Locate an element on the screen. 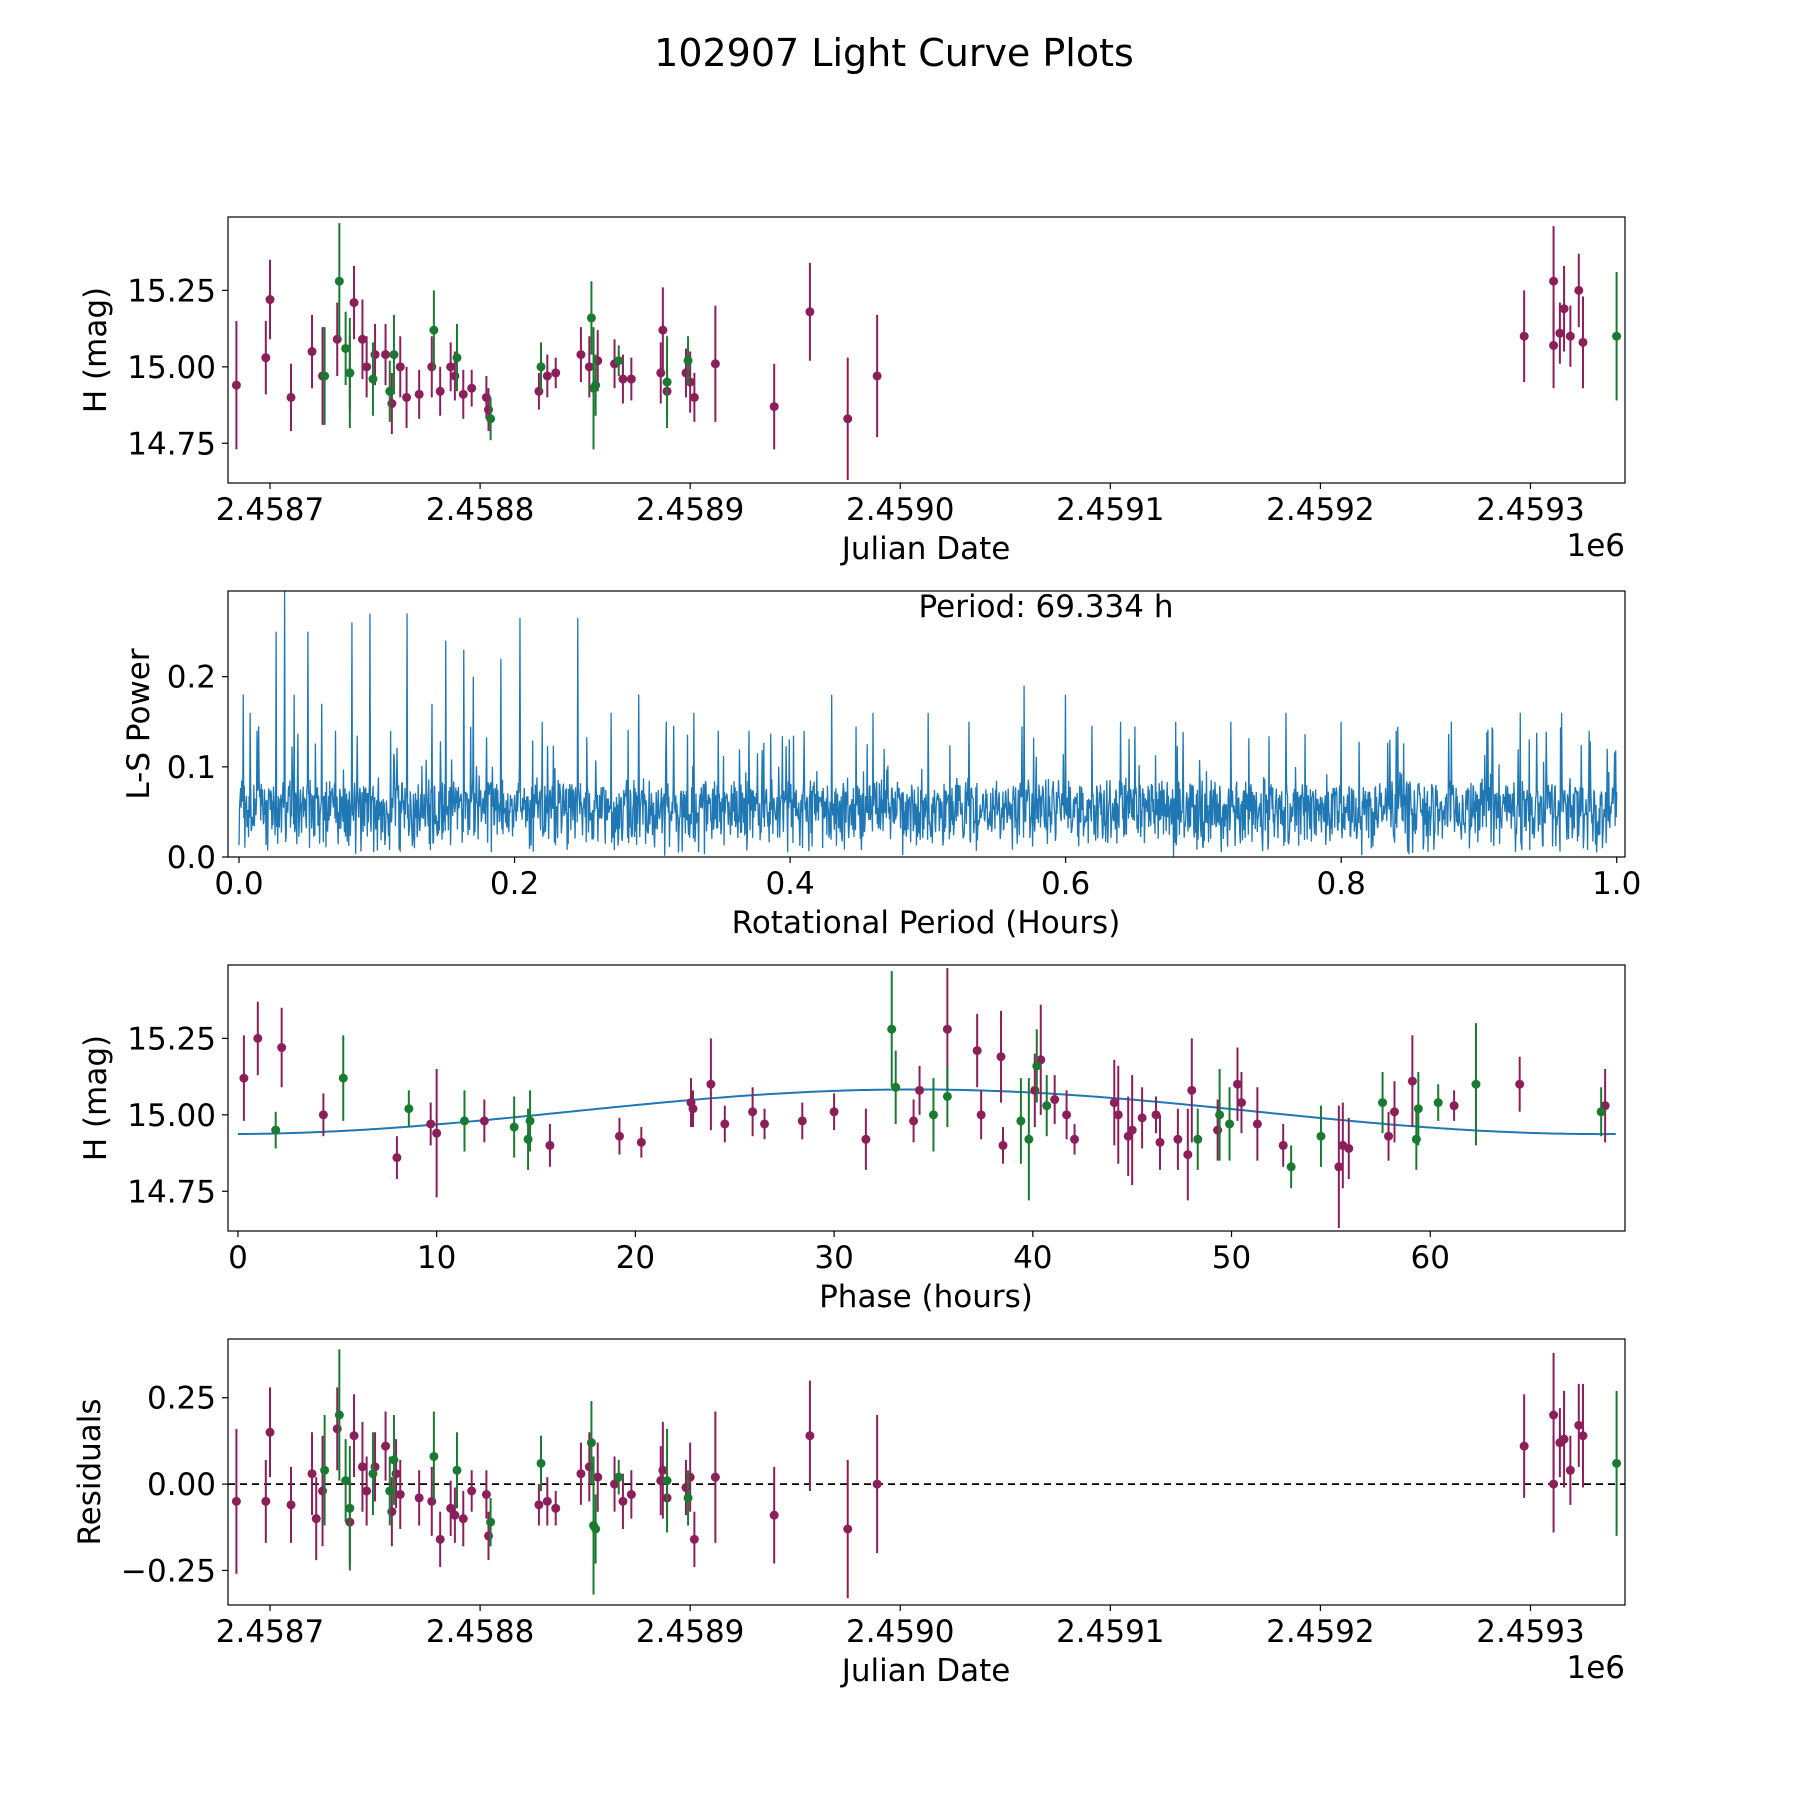  lightcurve-plot-area is located at coordinates (926, 351).